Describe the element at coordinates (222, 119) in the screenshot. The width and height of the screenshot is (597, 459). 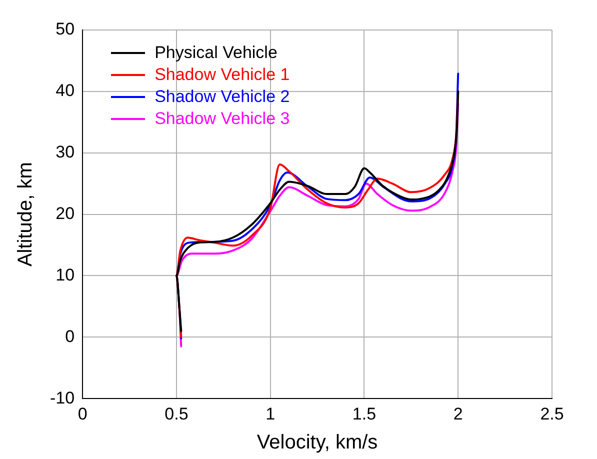
I see `legend-label: Shadow Vehicle 3` at that location.